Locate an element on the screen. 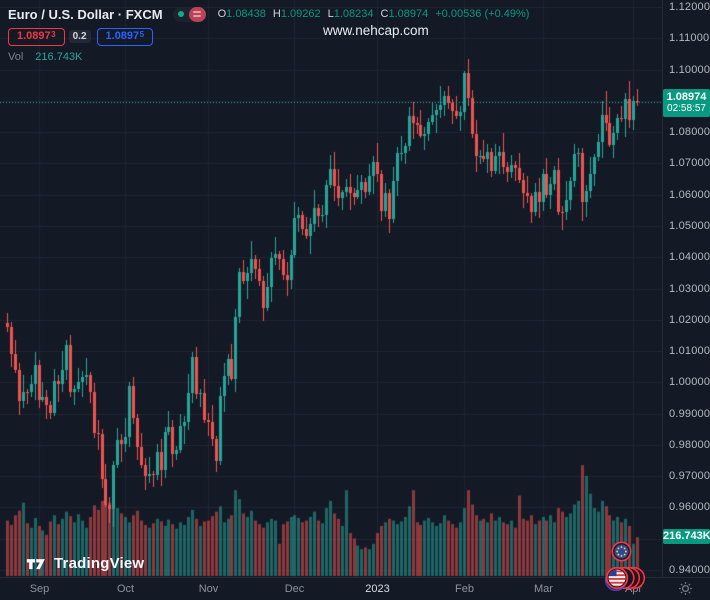  price-tick-label: 1.02000 is located at coordinates (689, 319).